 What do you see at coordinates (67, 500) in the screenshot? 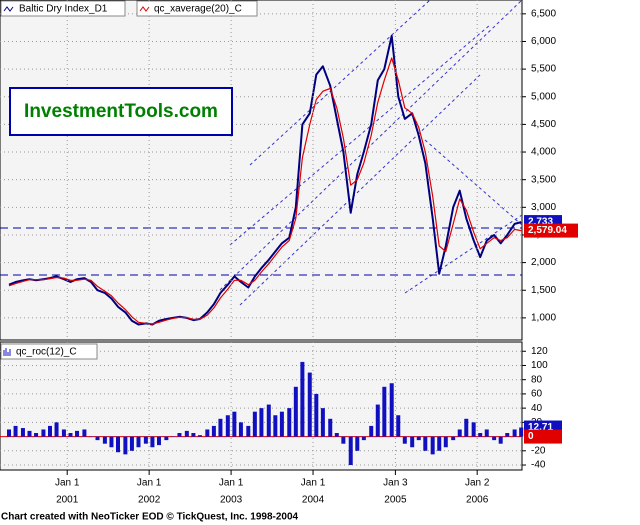
I see `x-tick-year: 2001` at bounding box center [67, 500].